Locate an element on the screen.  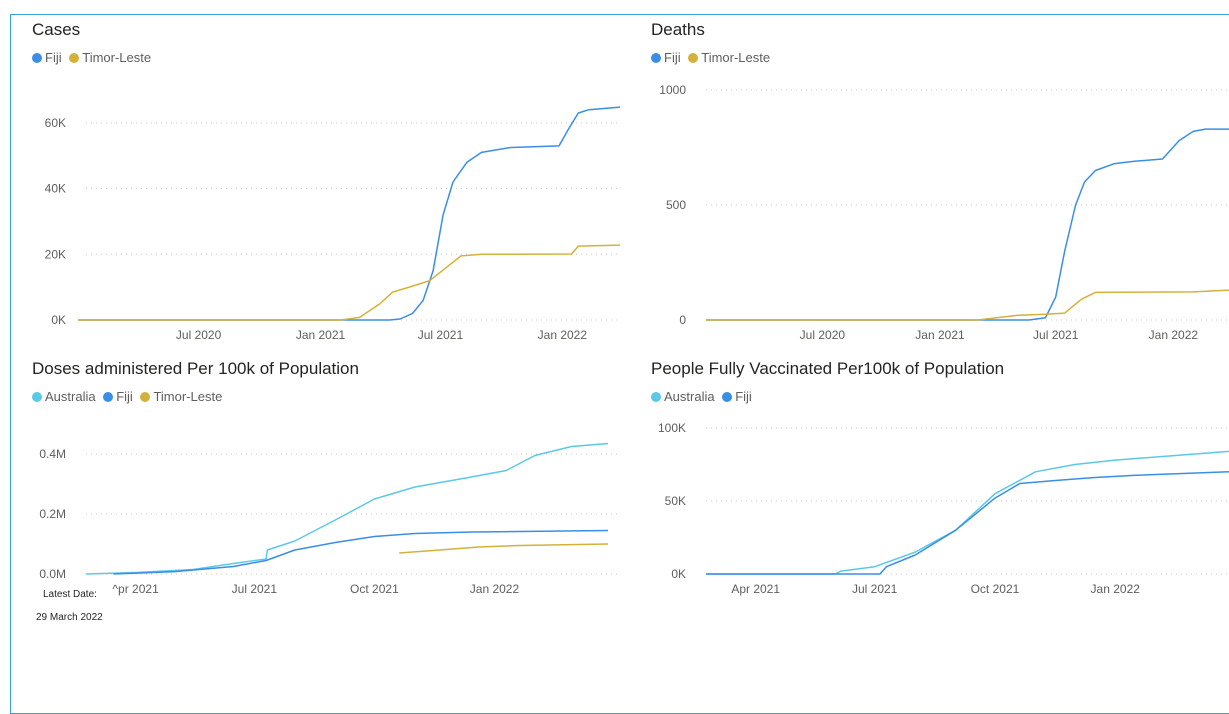
deaths-legend: Fiji Timor-Leste is located at coordinates (712, 58).